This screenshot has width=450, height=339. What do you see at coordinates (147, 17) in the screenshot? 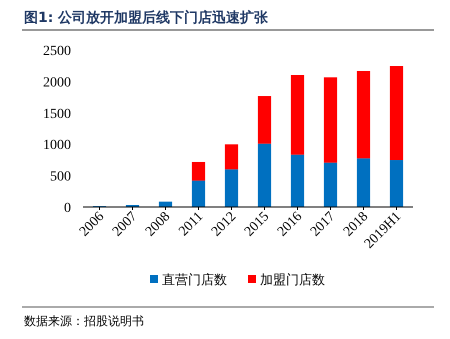
I see `chart-title: 图1: 公司放开加盟后线下门店迅速扩张` at bounding box center [147, 17].